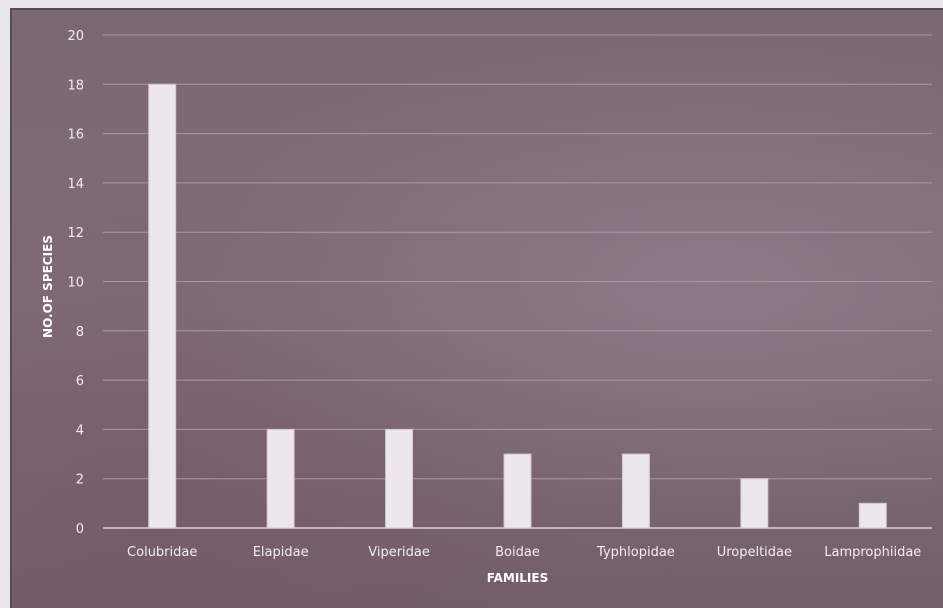  What do you see at coordinates (80, 529) in the screenshot?
I see `y-tick-label: 0` at bounding box center [80, 529].